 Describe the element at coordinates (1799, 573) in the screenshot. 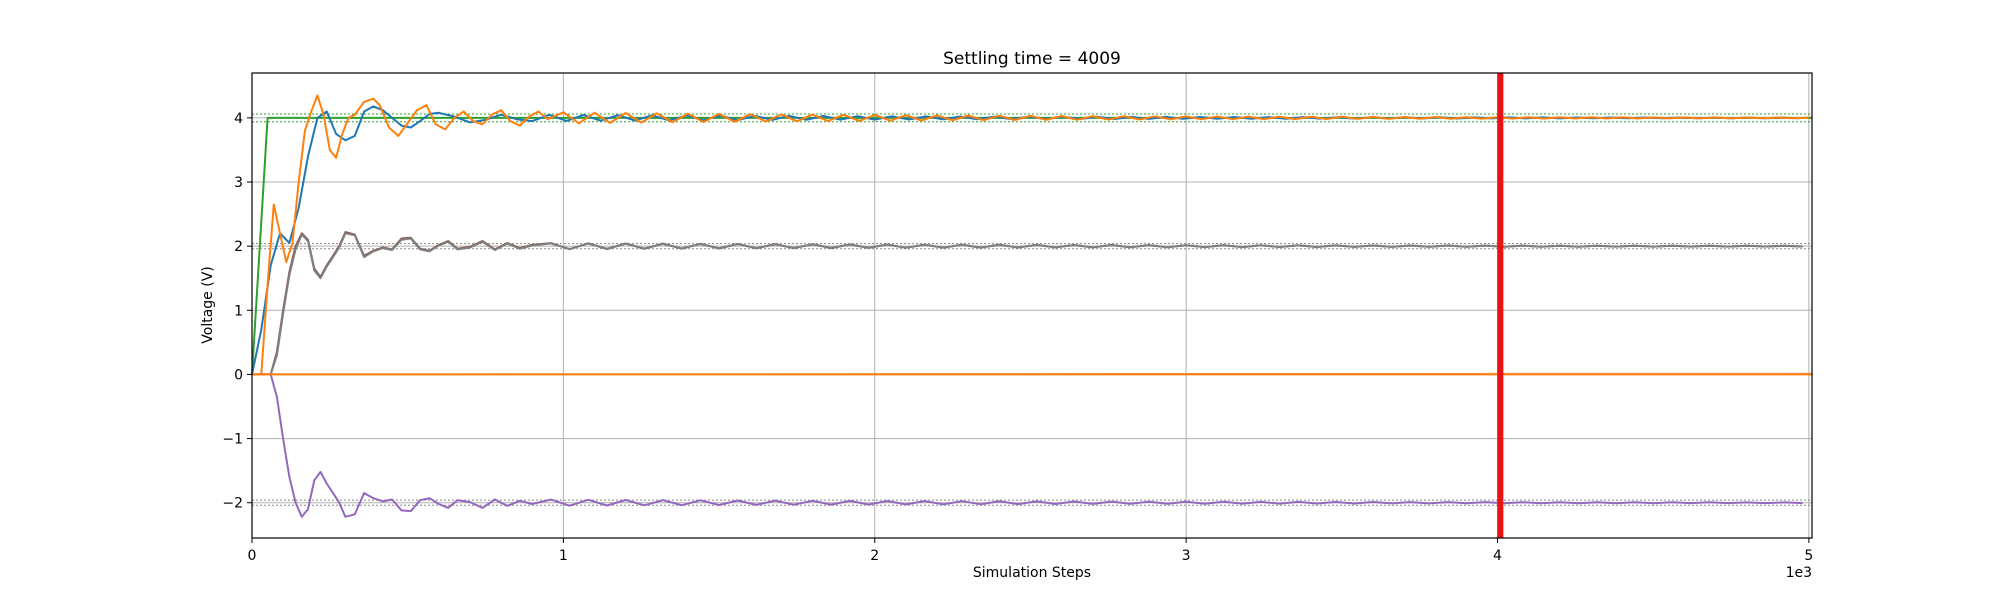

I see `x-axis-offset-label: 1e3` at that location.